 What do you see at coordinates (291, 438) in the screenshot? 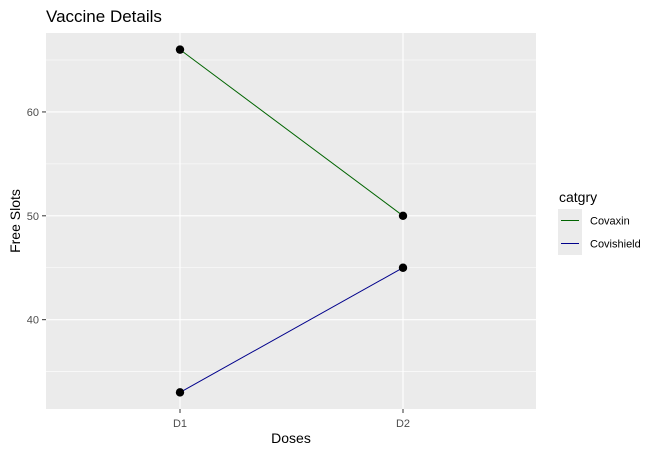
I see `x-axis-title: Doses` at bounding box center [291, 438].